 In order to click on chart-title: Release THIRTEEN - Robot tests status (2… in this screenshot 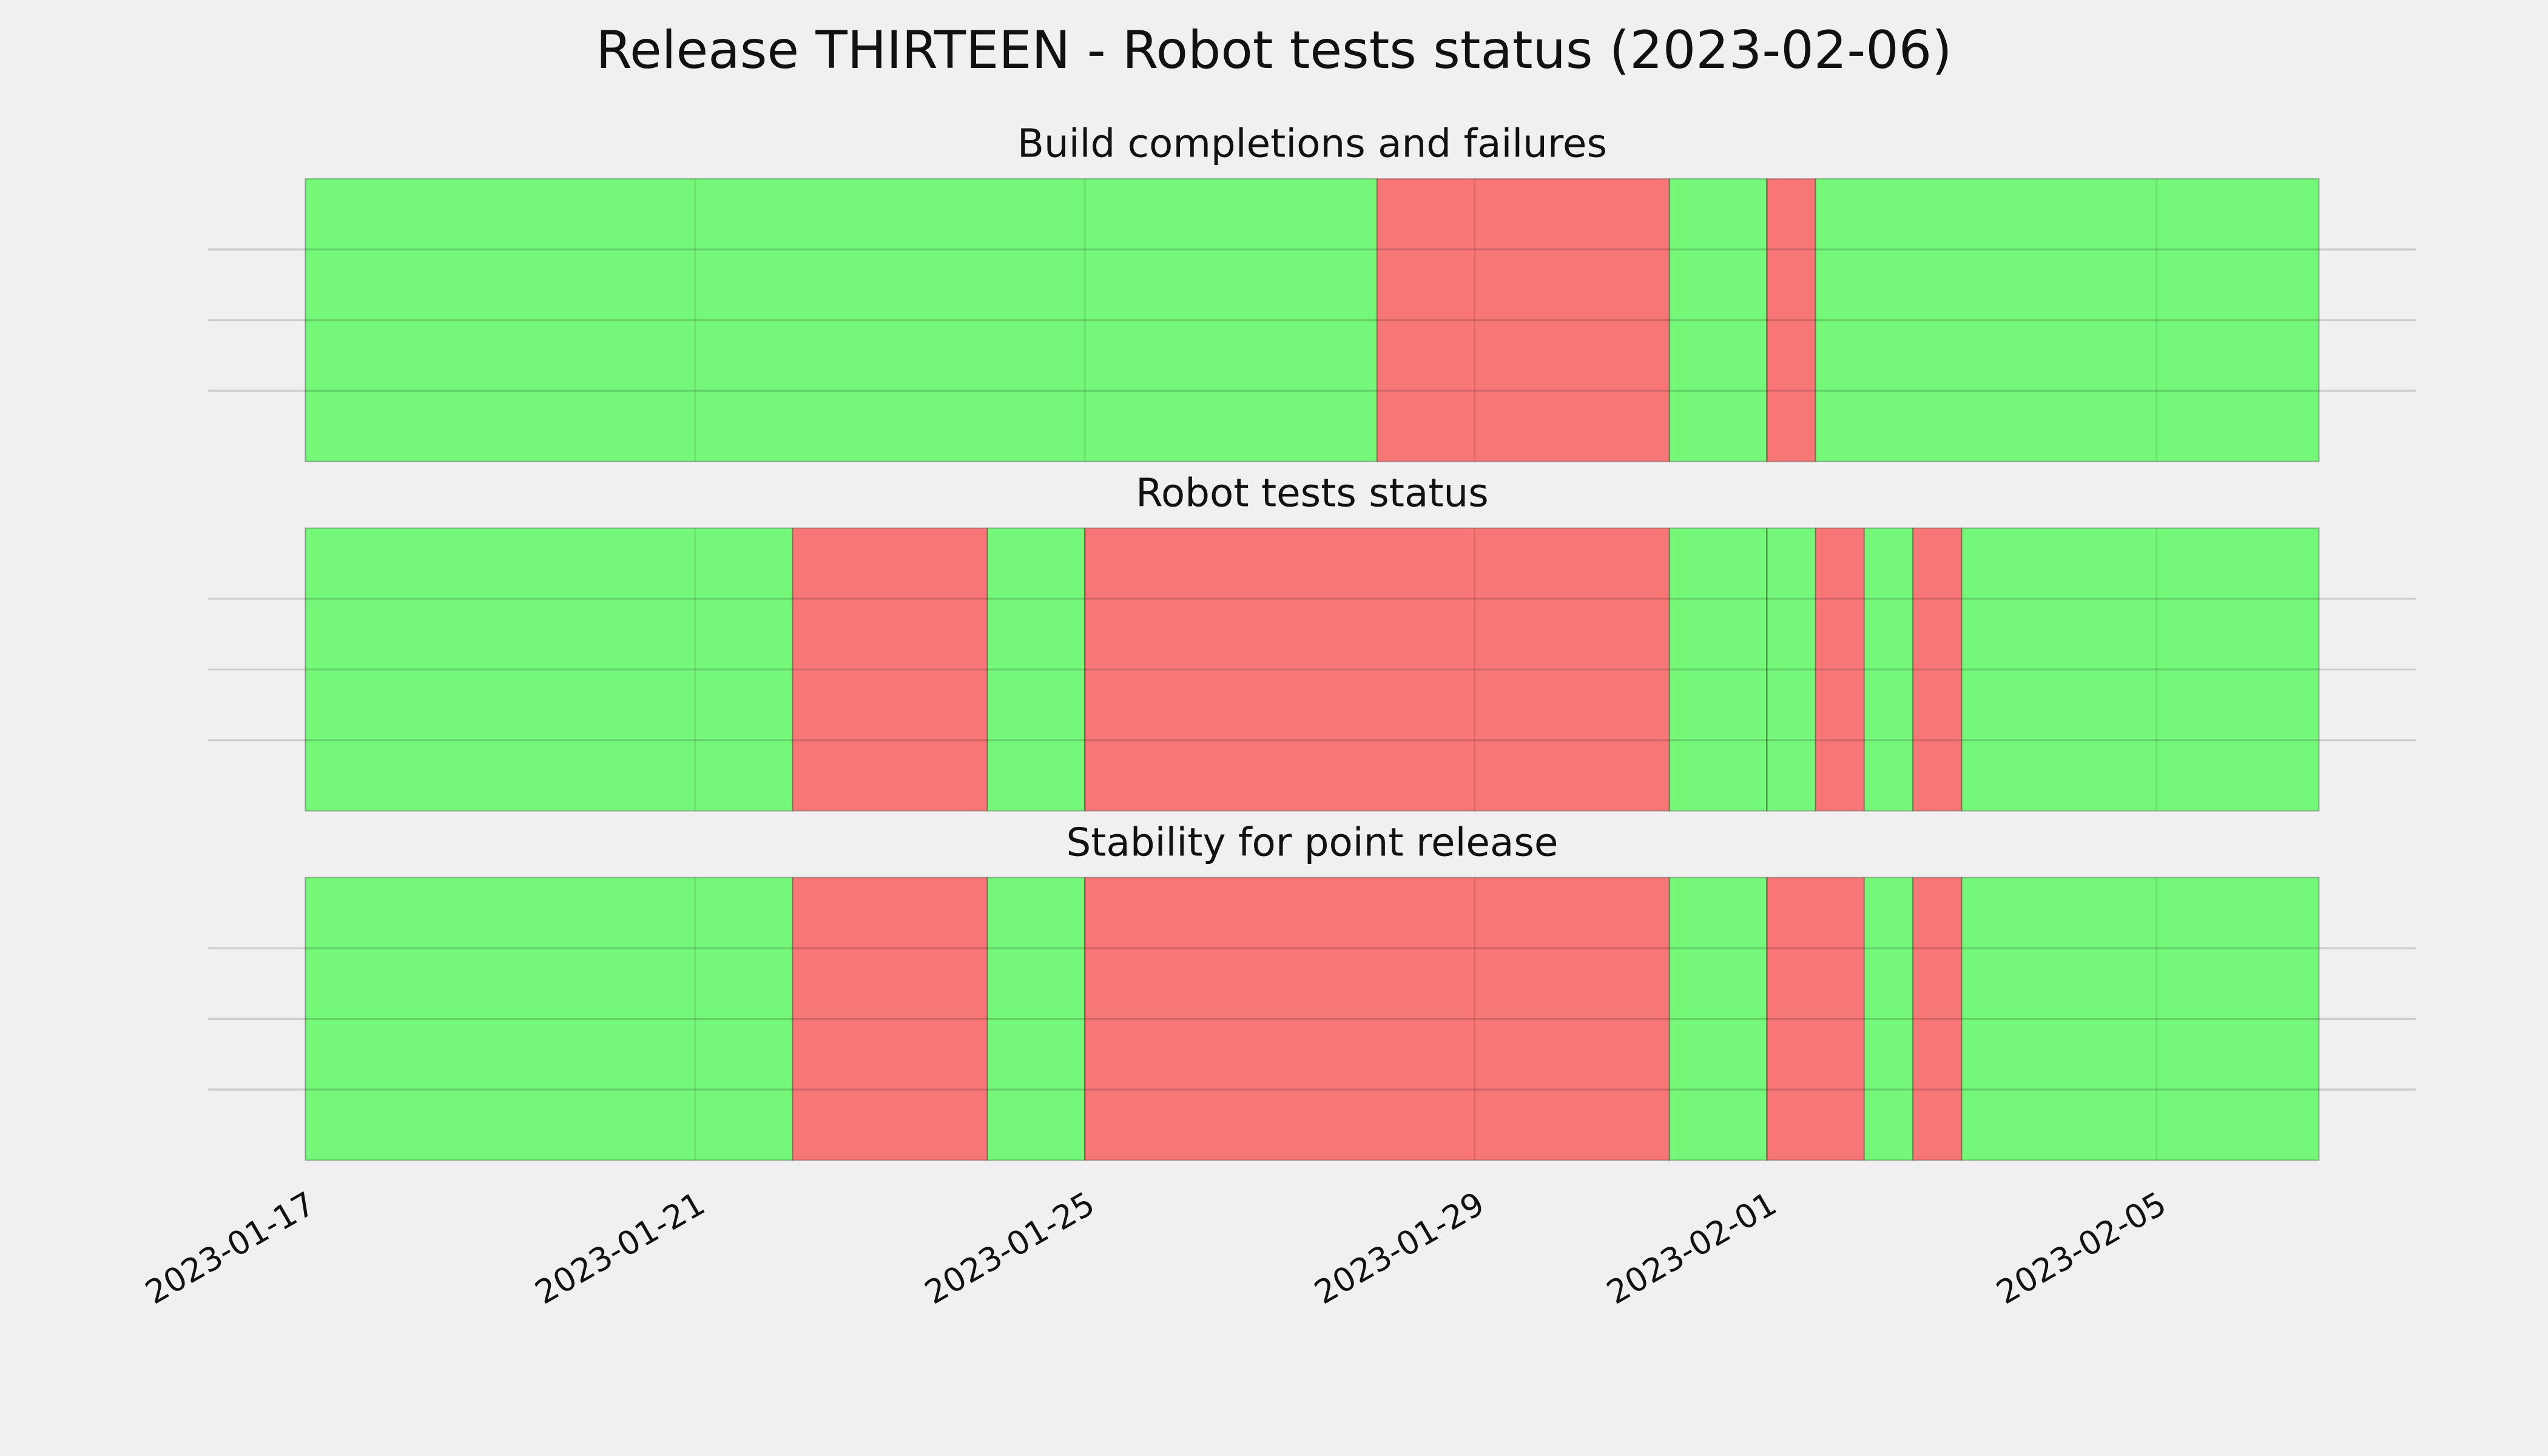, I will do `click(1274, 50)`.